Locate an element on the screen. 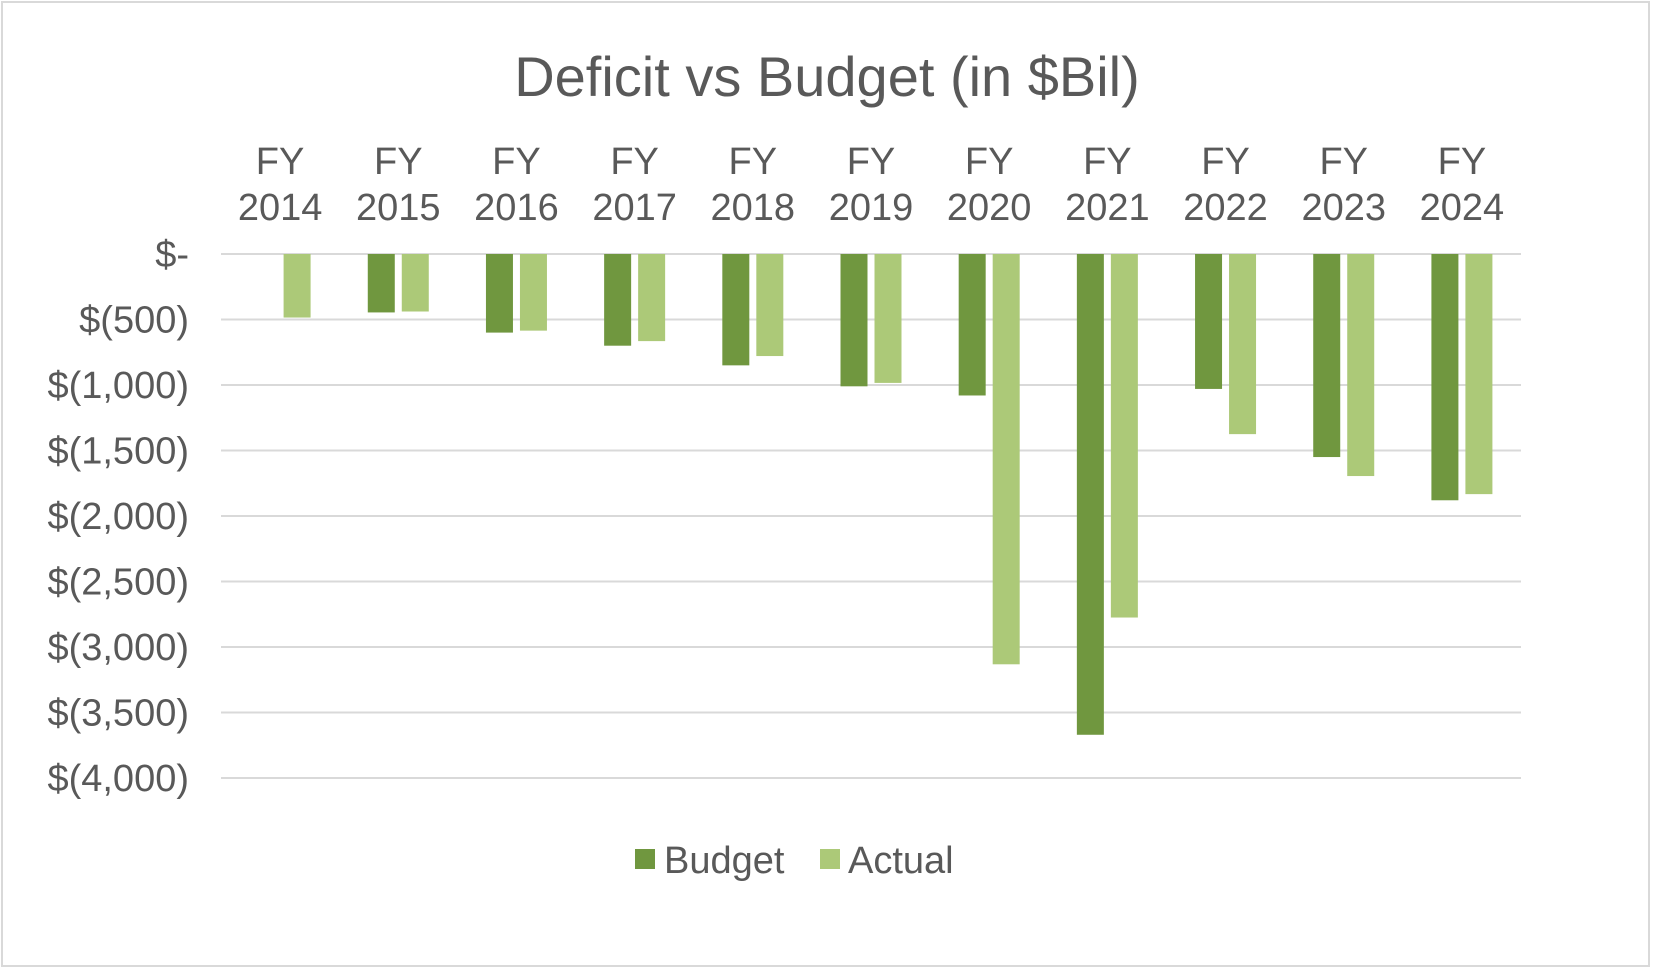 This screenshot has height=970, width=1653. y-tick-label: $(1,500) is located at coordinates (118, 452).